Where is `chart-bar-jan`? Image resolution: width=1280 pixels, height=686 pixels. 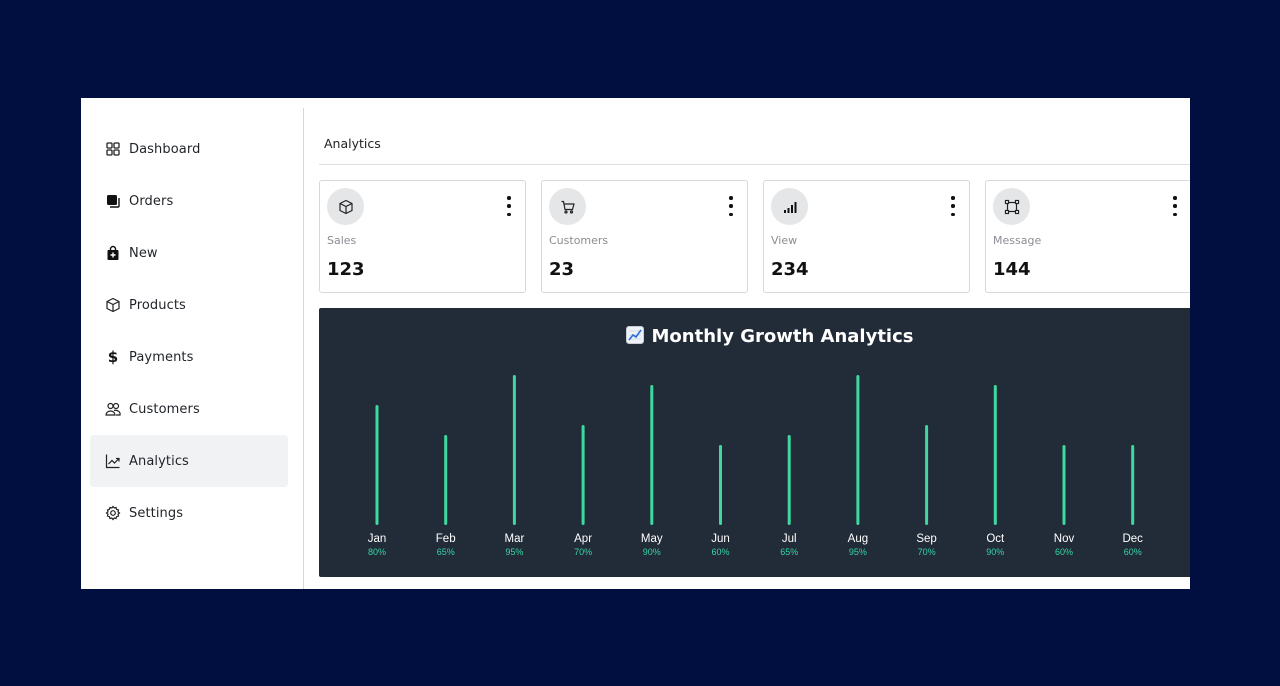 chart-bar-jan is located at coordinates (377, 465).